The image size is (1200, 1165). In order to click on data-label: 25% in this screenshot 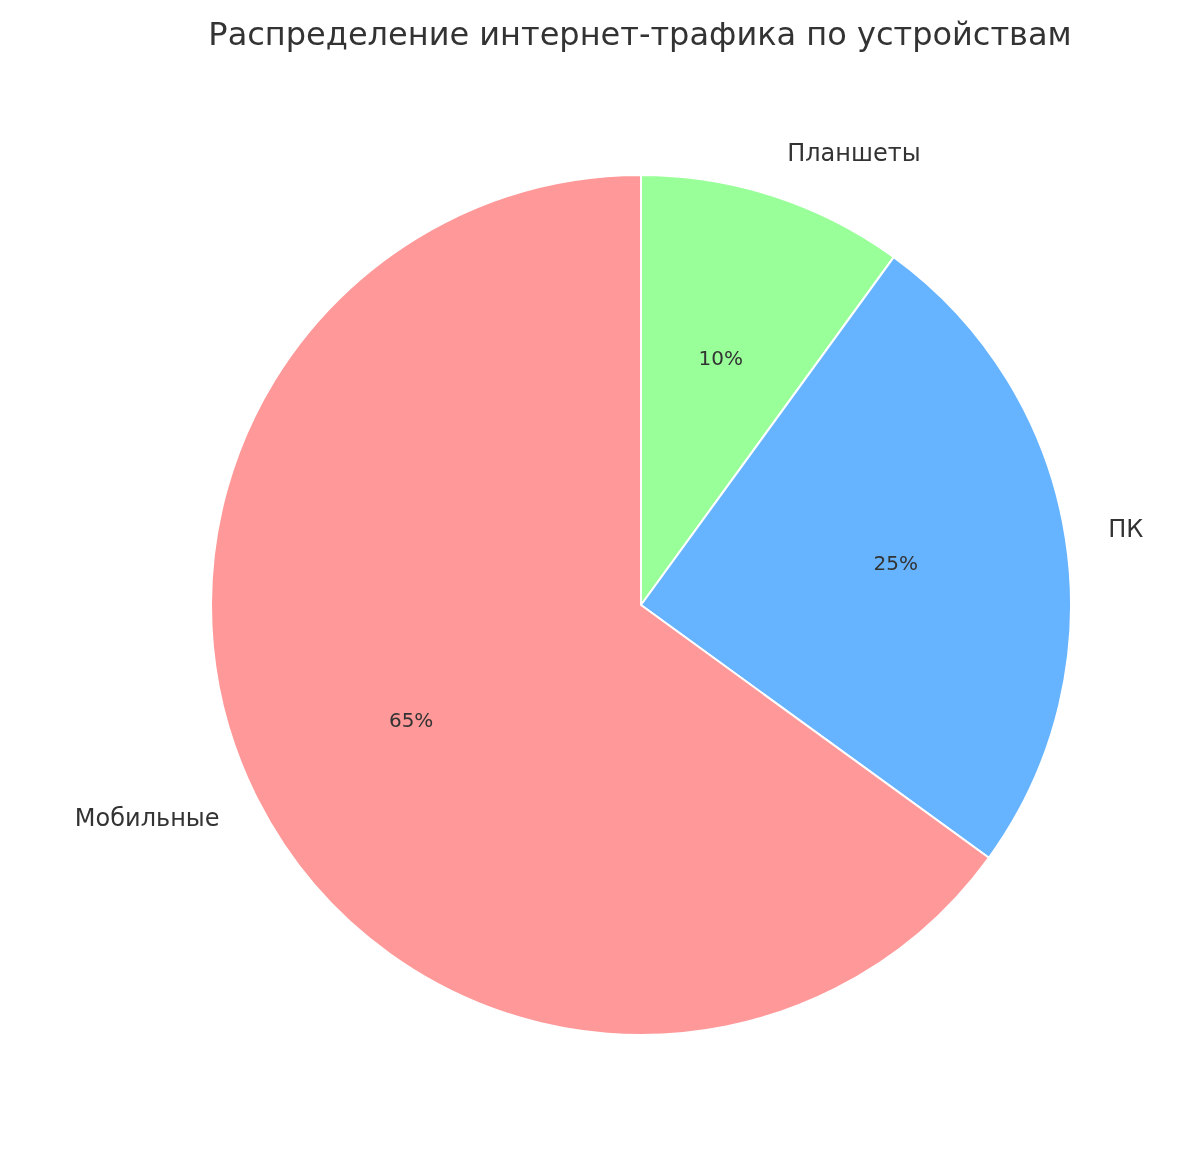, I will do `click(896, 562)`.